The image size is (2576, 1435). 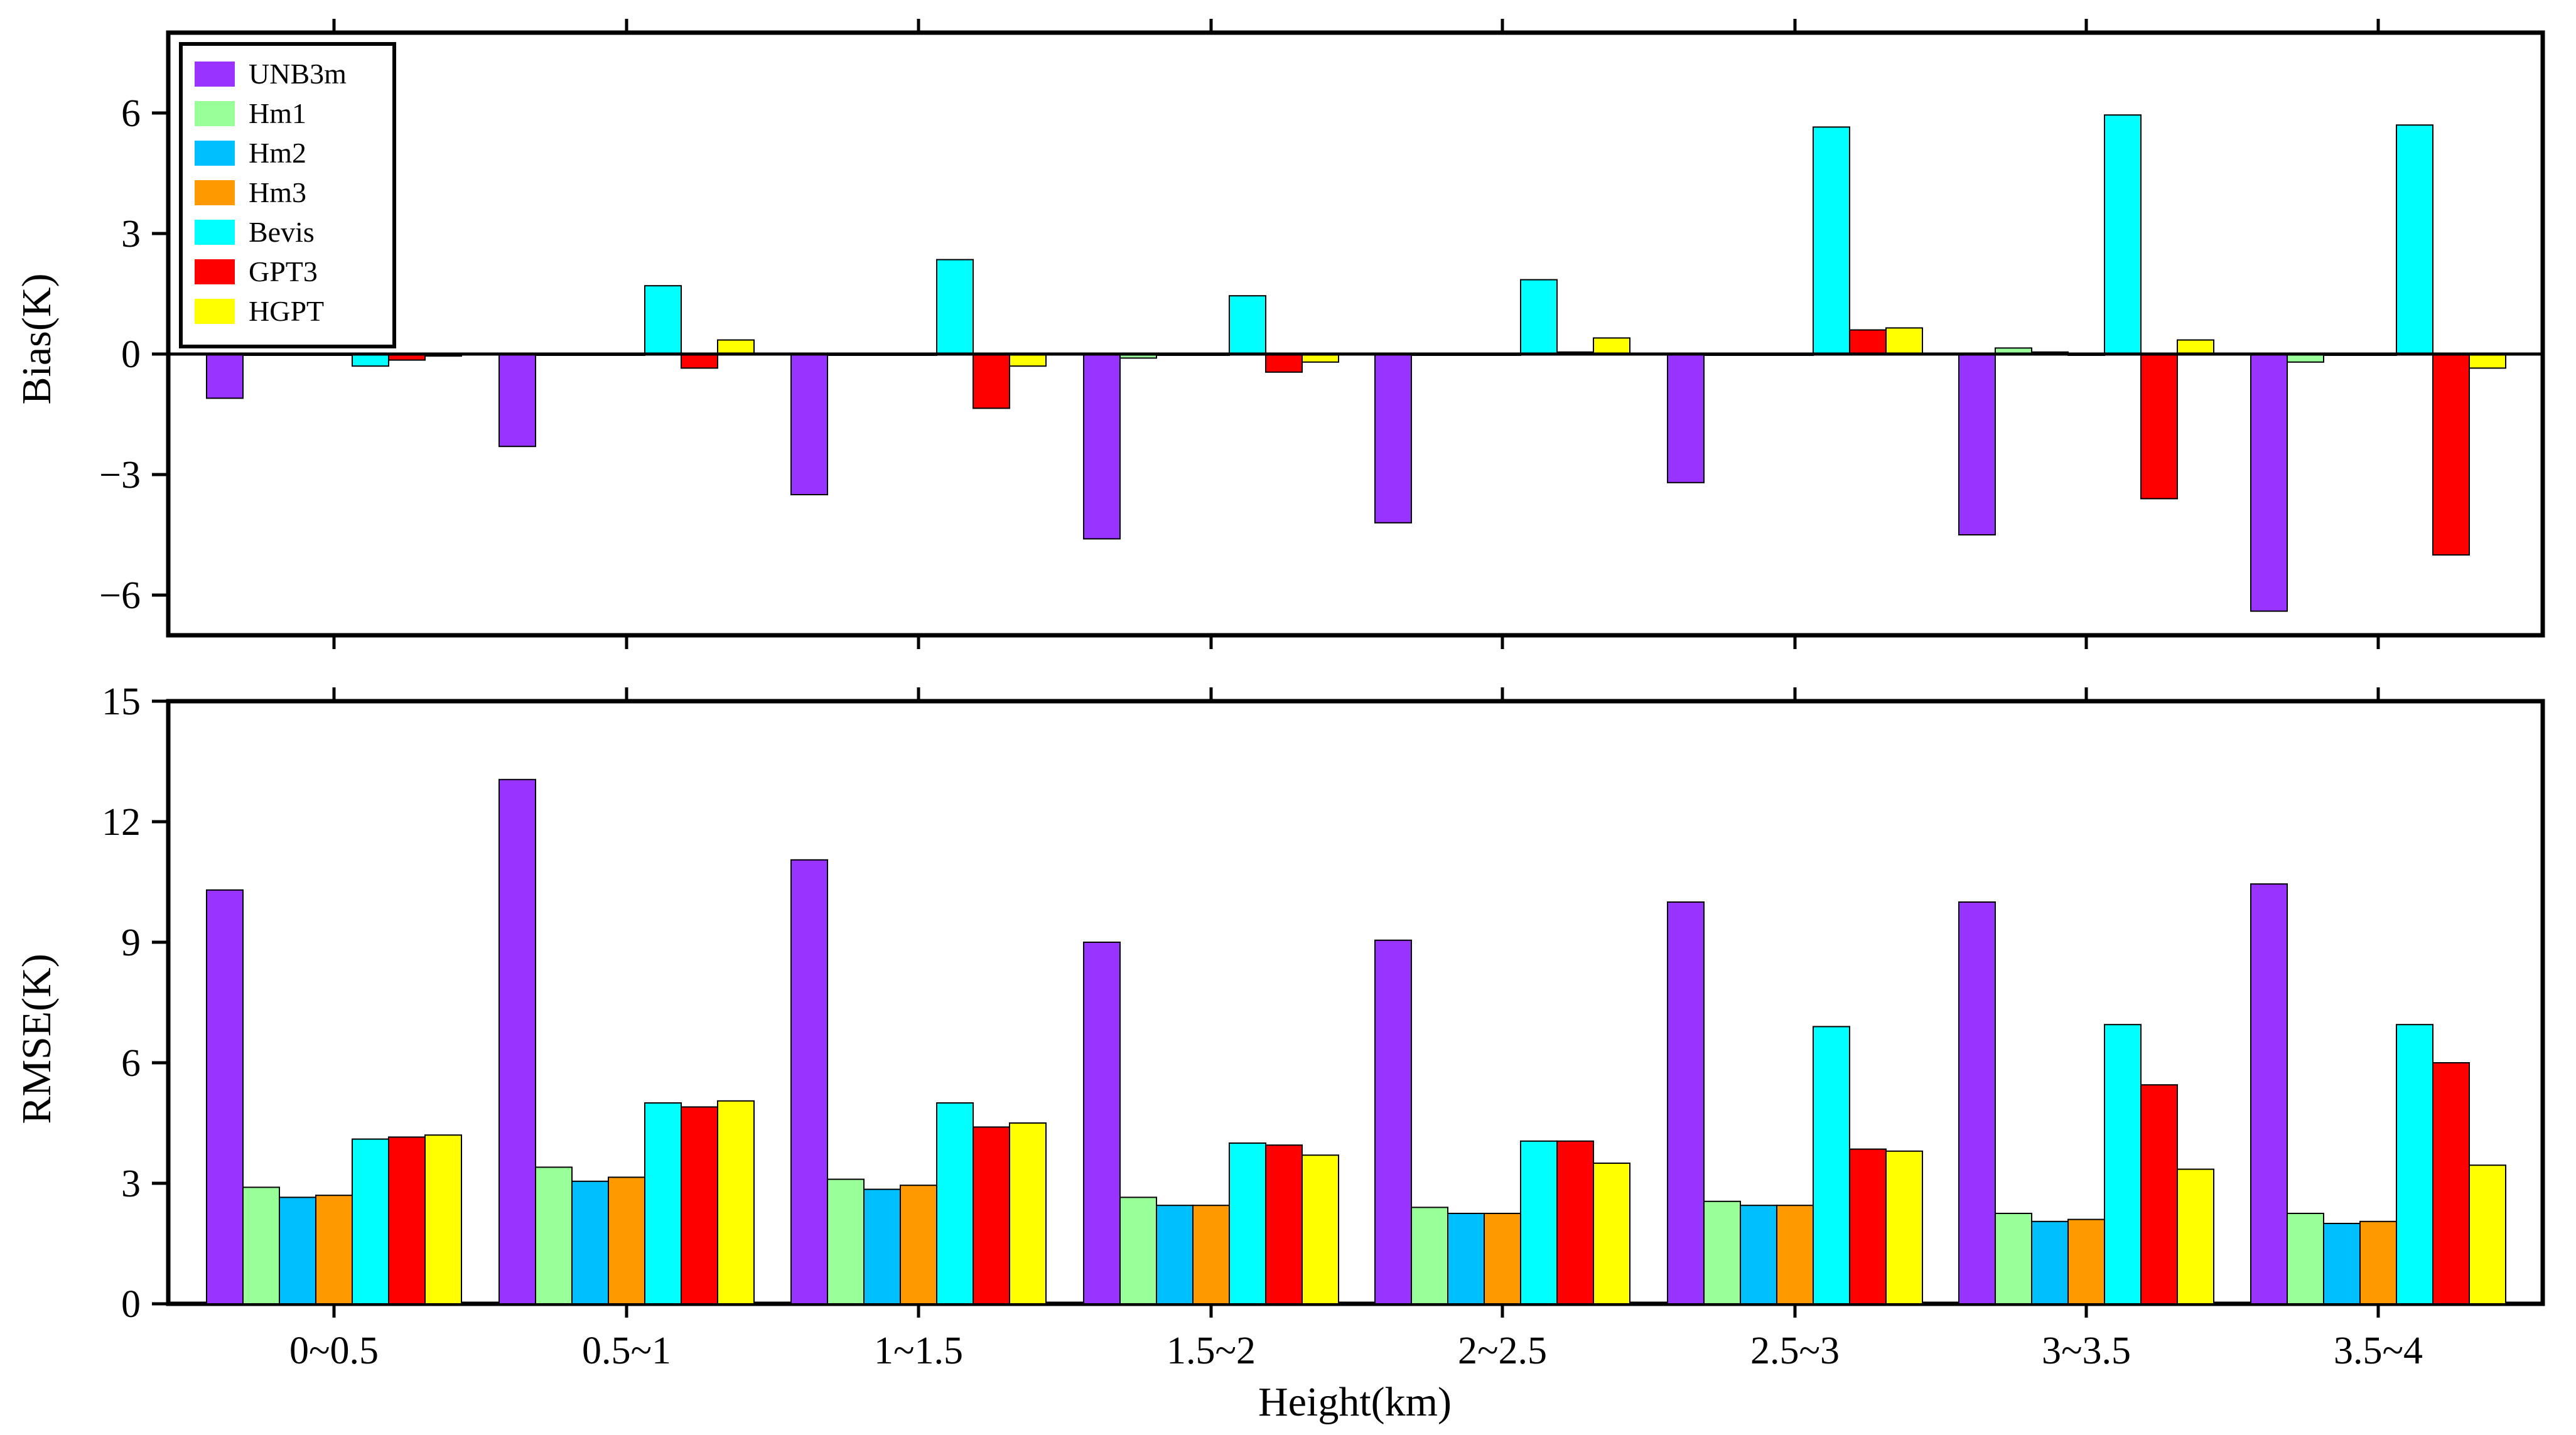 What do you see at coordinates (1355, 1402) in the screenshot?
I see `x-axis-label: Height(km)` at bounding box center [1355, 1402].